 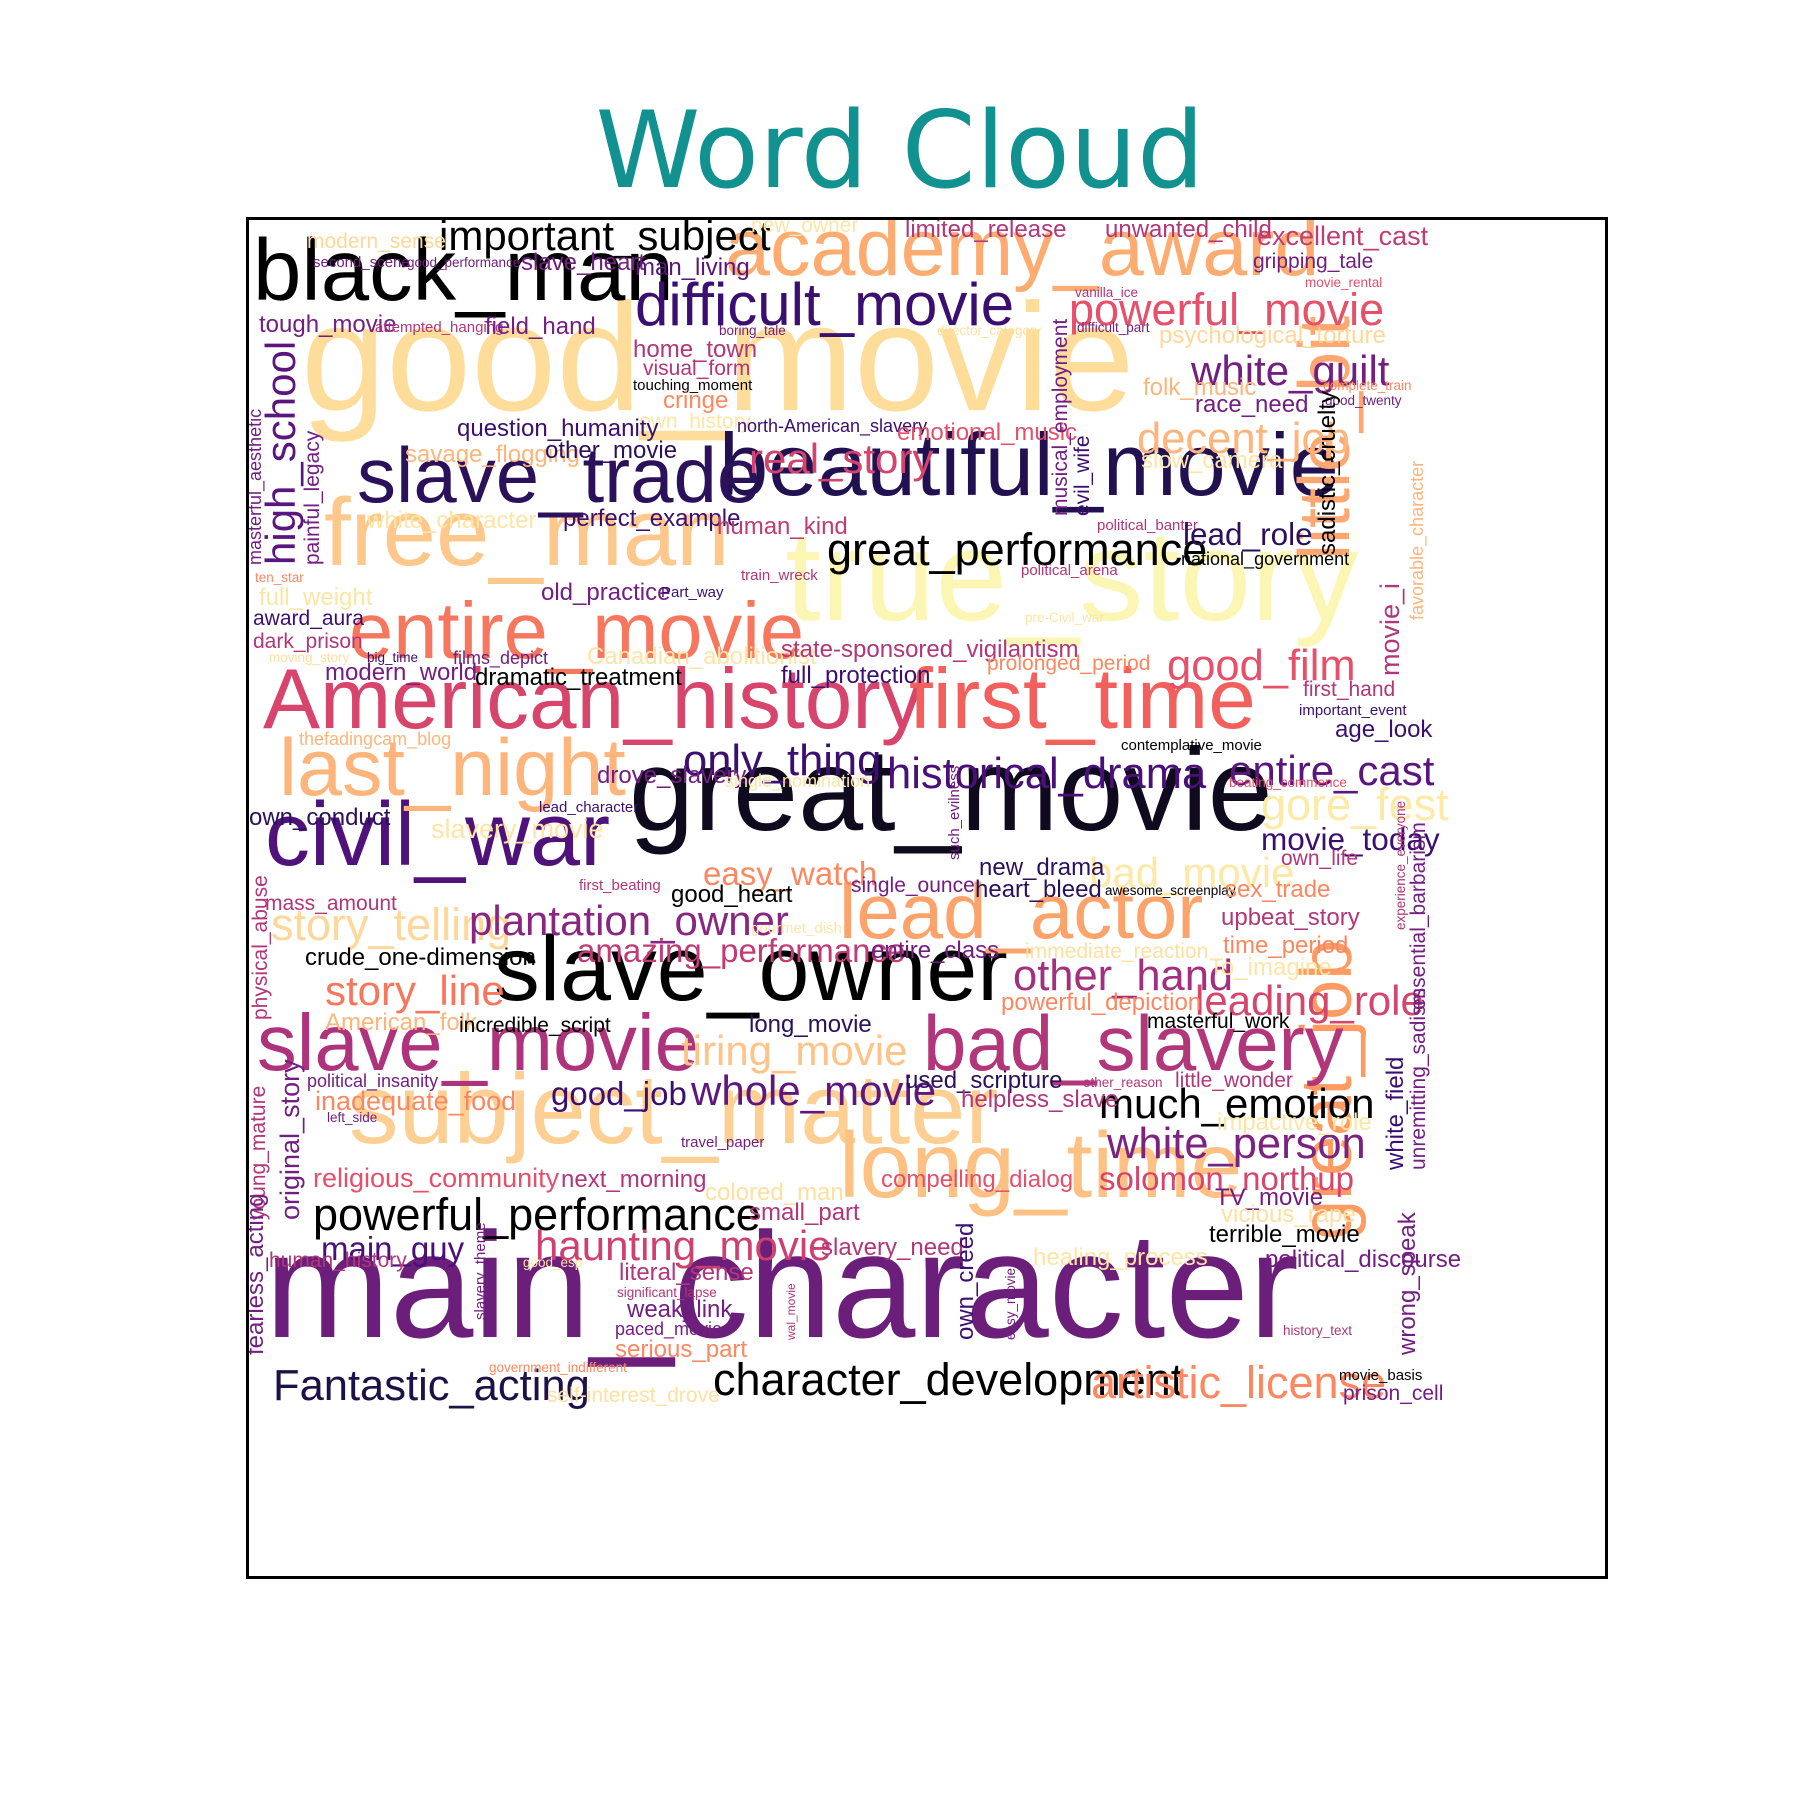 What do you see at coordinates (782, 526) in the screenshot?
I see `word-human-kind: human_kind` at bounding box center [782, 526].